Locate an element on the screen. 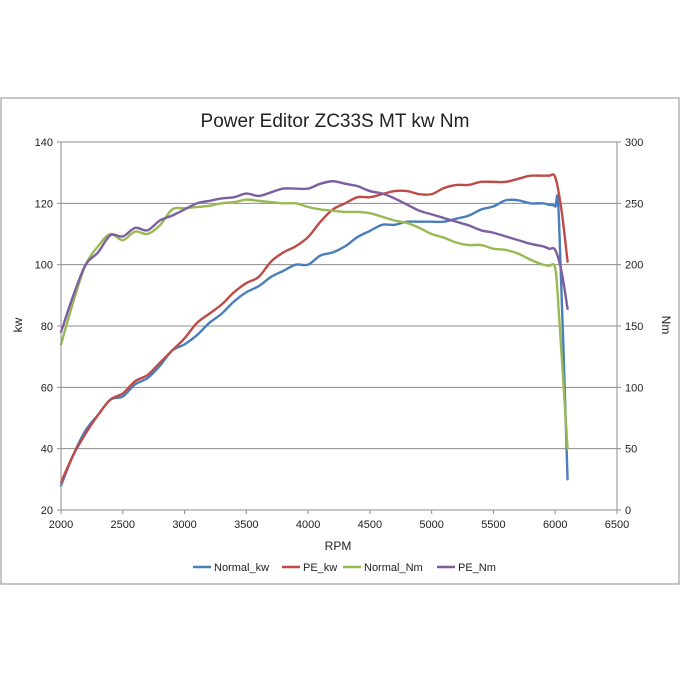  legend-label: PE_Nm is located at coordinates (477, 568).